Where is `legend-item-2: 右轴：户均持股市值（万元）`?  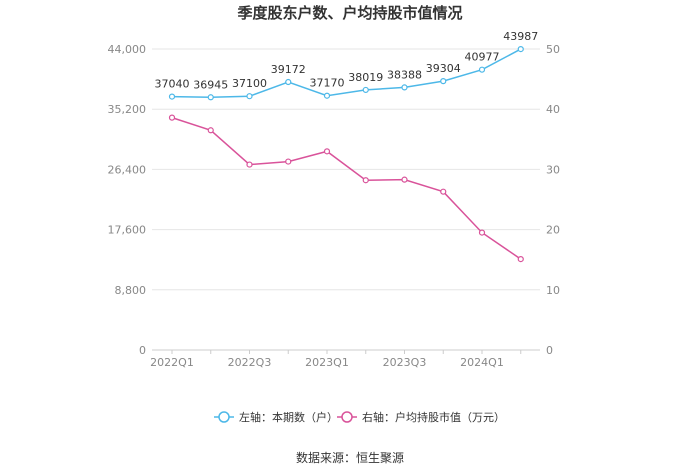
legend-item-2: 右轴：户均持股市值（万元） is located at coordinates (421, 417).